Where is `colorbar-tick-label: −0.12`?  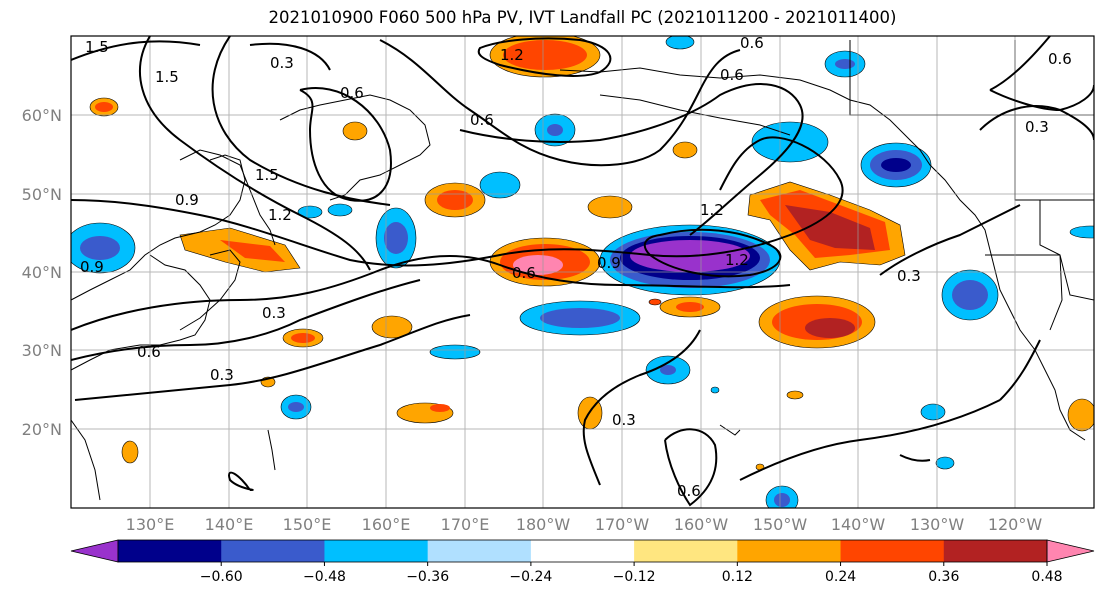
colorbar-tick-label: −0.12 is located at coordinates (634, 577).